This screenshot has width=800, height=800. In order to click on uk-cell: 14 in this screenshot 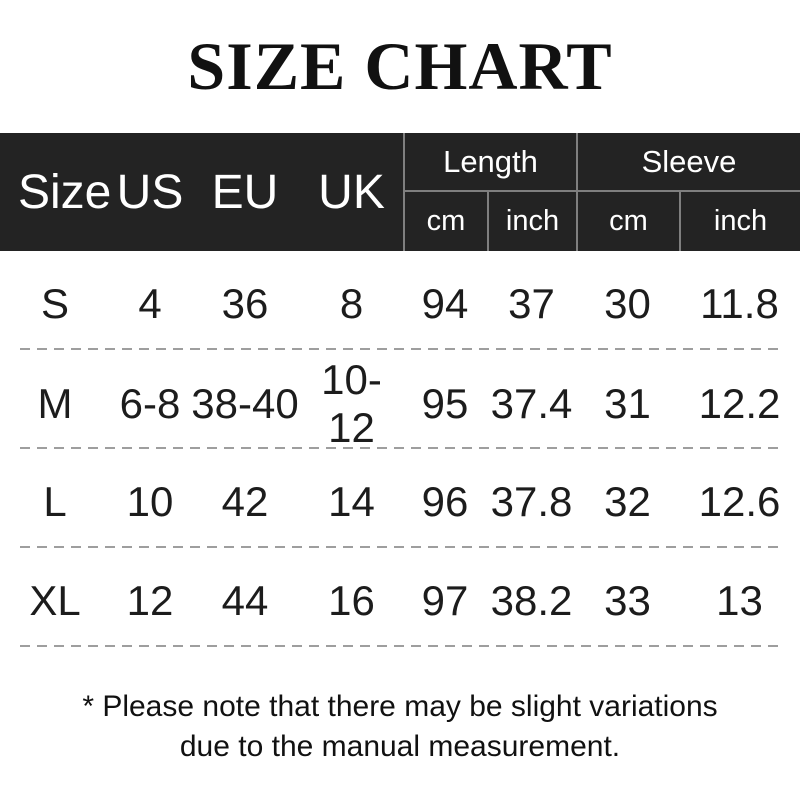, I will do `click(351, 501)`.